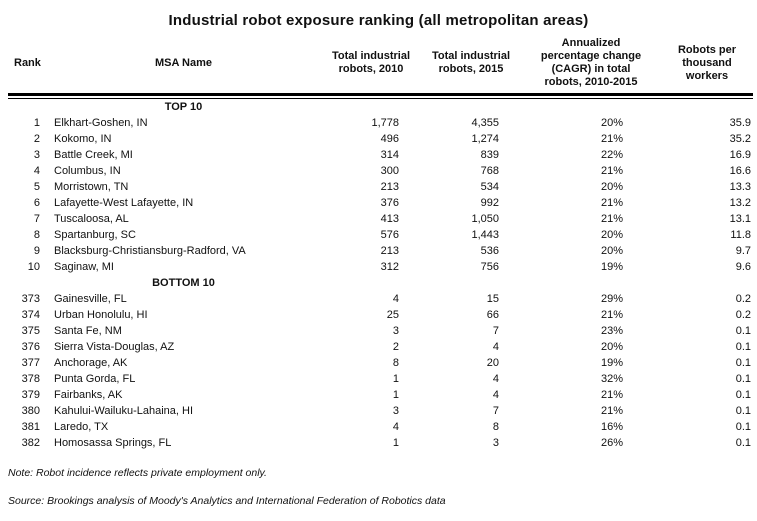 The width and height of the screenshot is (757, 521). Describe the element at coordinates (380, 315) in the screenshot. I see `table-row: 374 Urban Honolulu, HI 25 66 21% 0.2` at that location.